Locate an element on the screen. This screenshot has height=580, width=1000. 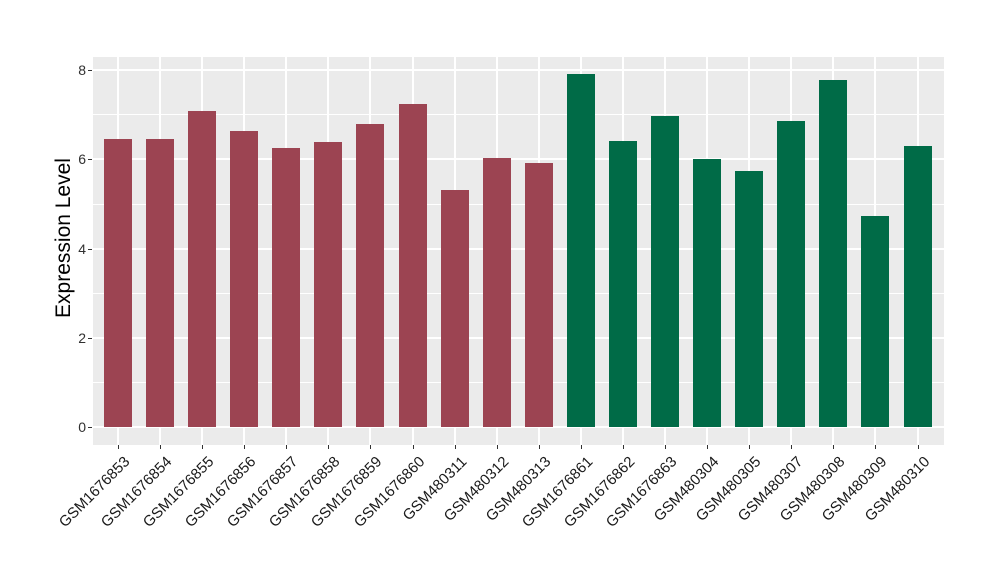
y-tick-label: 6 is located at coordinates (82, 159).